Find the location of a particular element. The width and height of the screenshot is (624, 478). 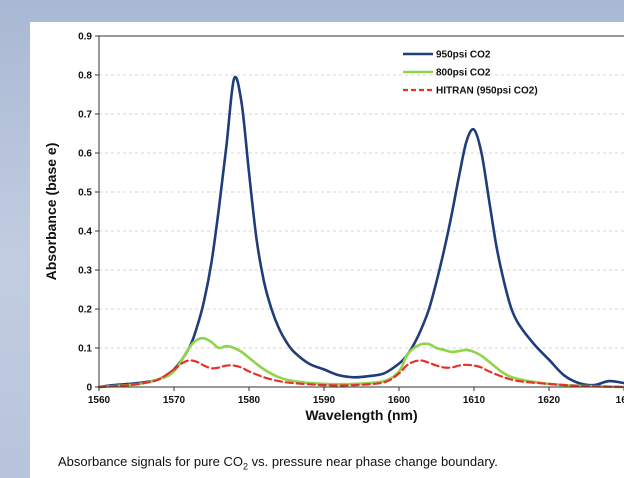

x-tick-label: 1610 is located at coordinates (474, 400).